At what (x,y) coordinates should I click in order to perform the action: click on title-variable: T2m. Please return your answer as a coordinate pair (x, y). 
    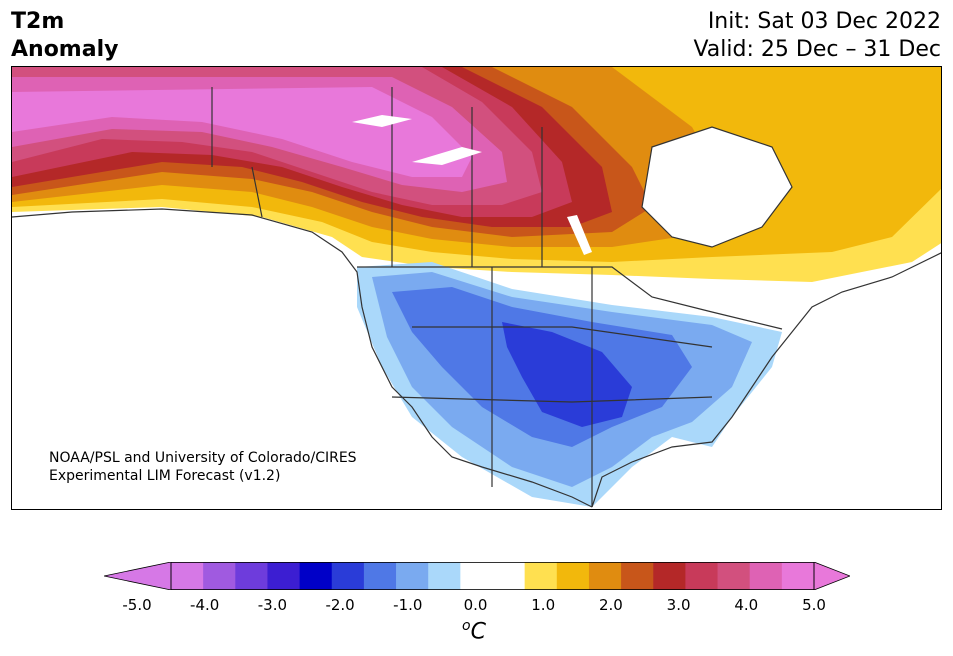
    Looking at the image, I should click on (38, 21).